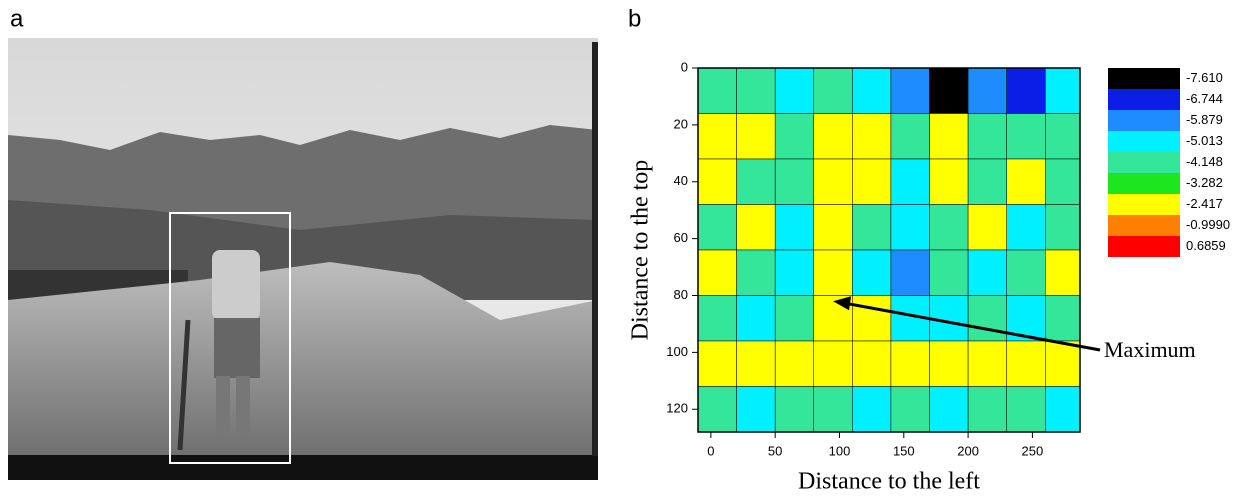  I want to click on x-tick-label: 250, so click(1033, 450).